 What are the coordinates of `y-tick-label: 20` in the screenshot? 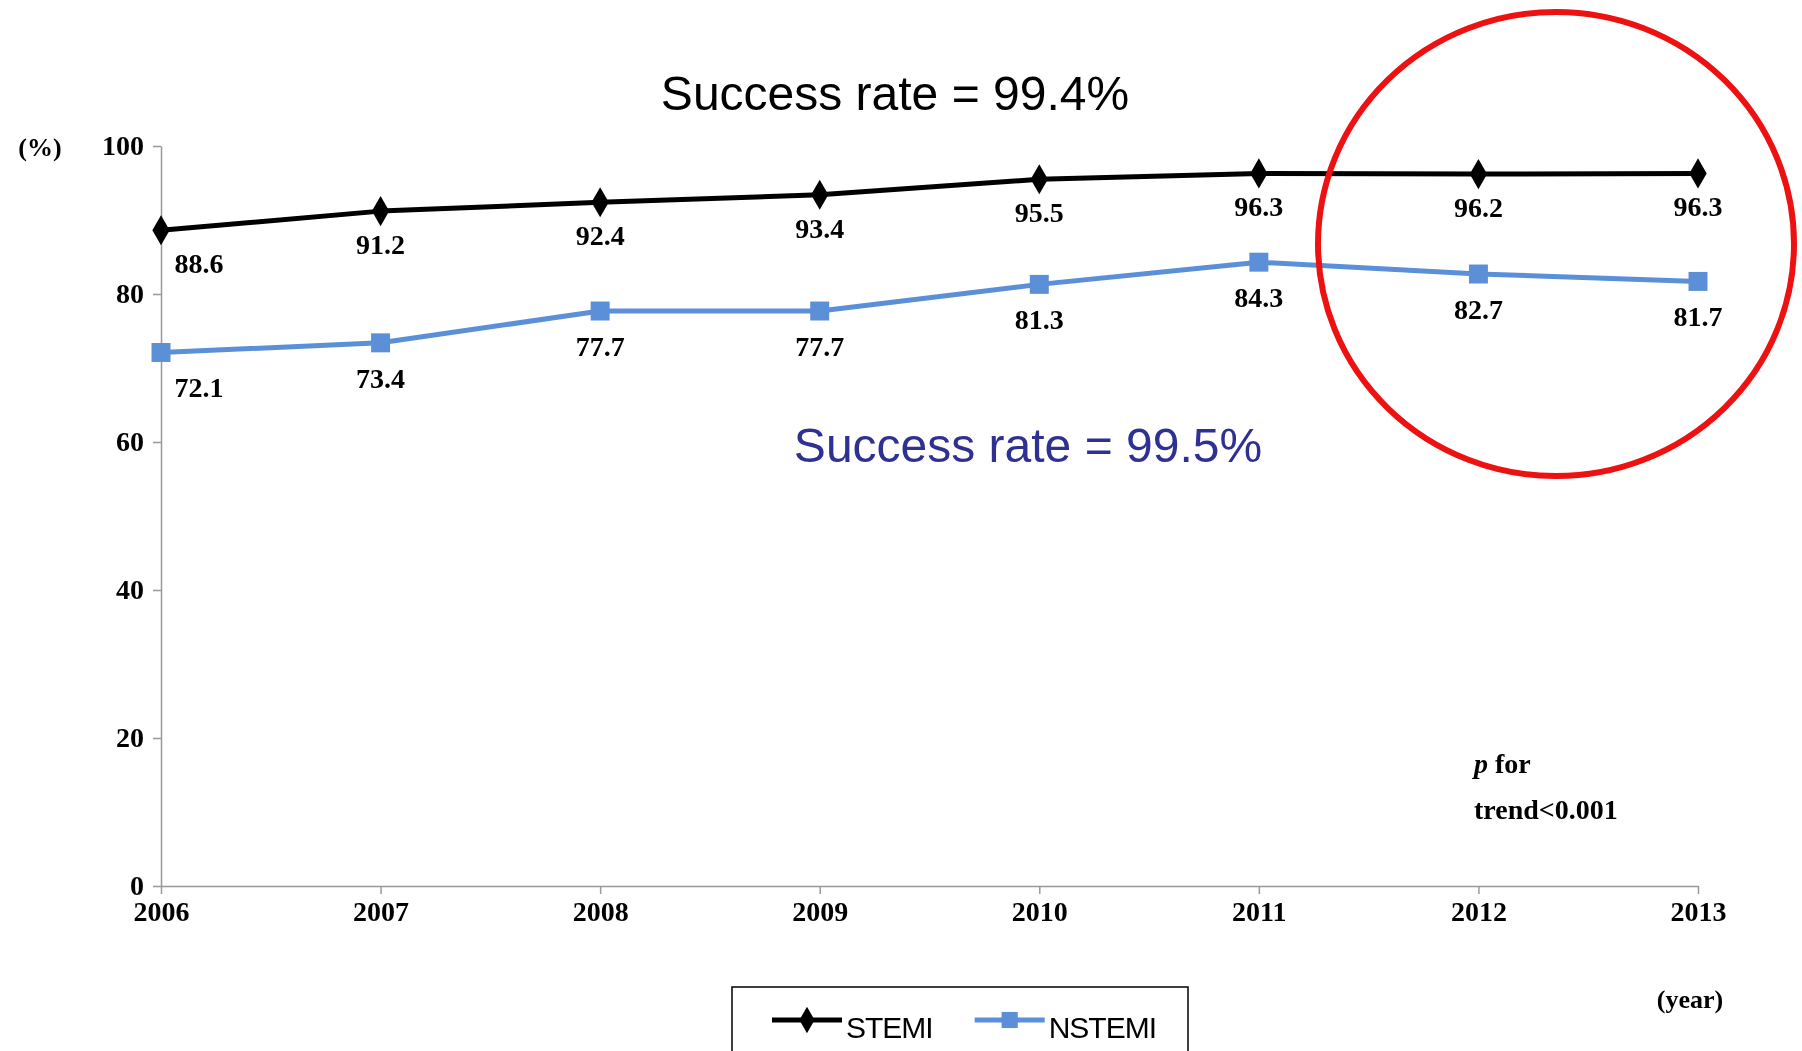 It's located at (130, 738).